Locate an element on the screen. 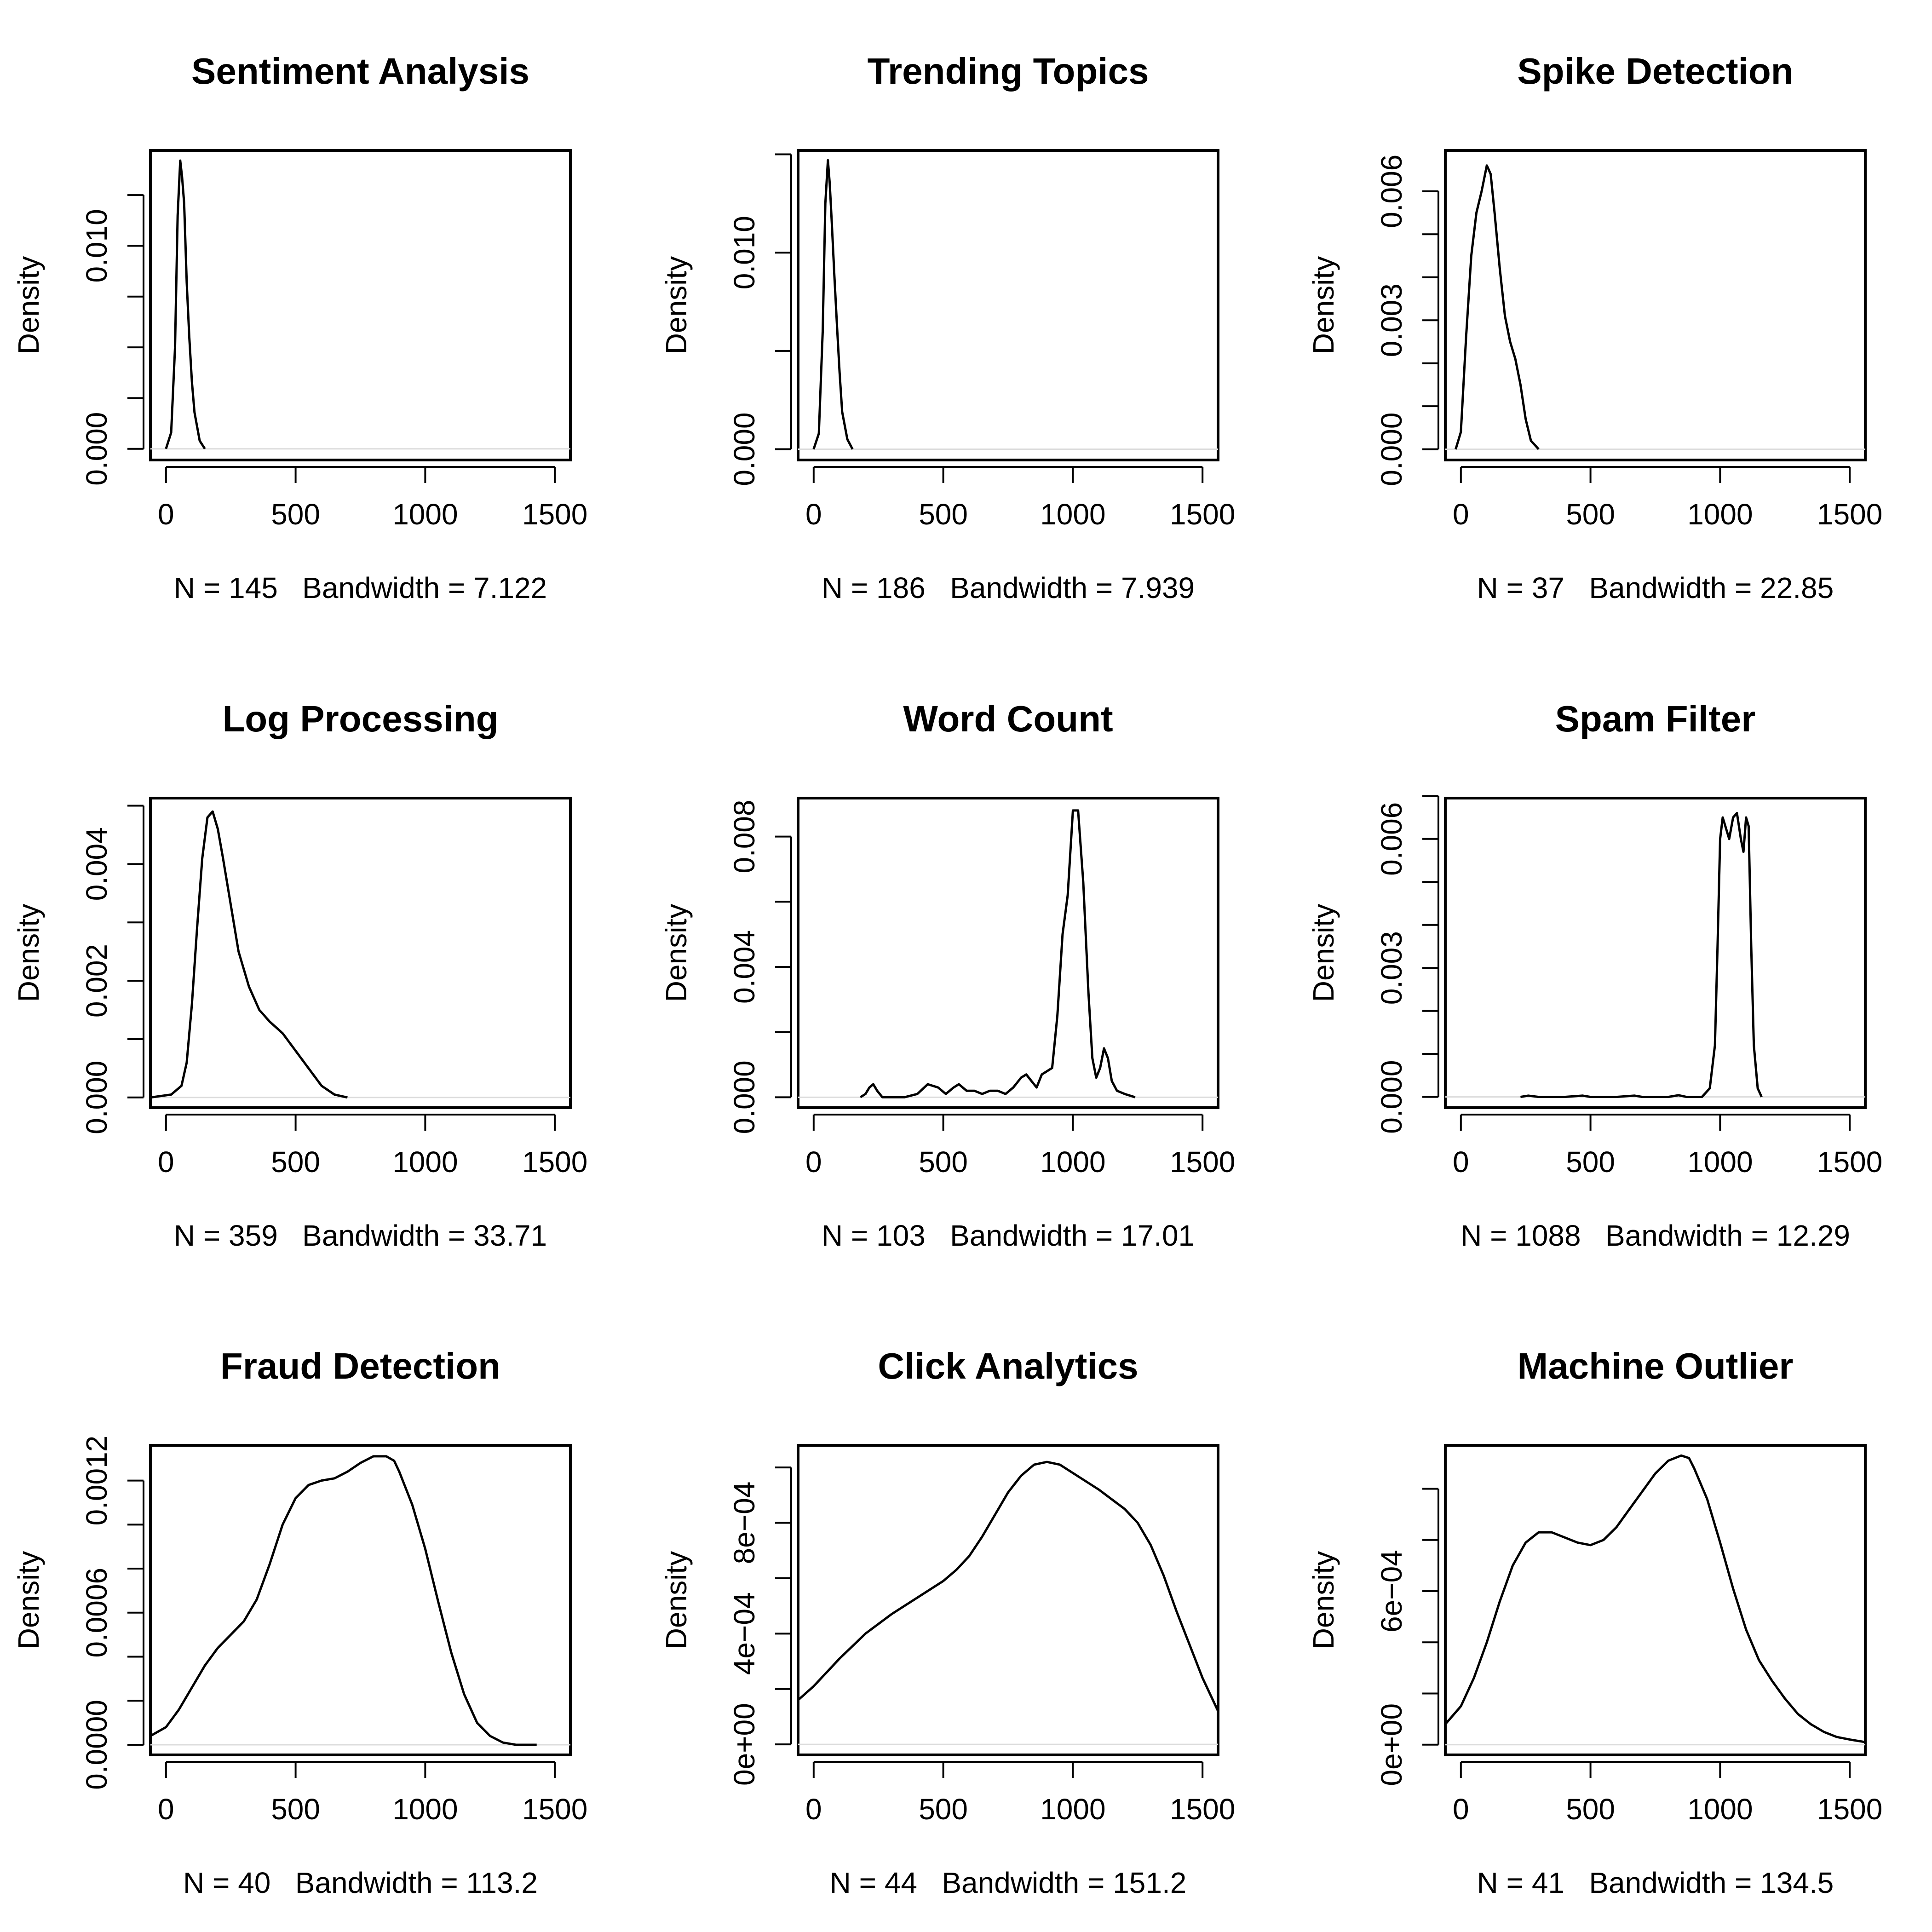  y-tick-label: 0.010 is located at coordinates (96, 245).